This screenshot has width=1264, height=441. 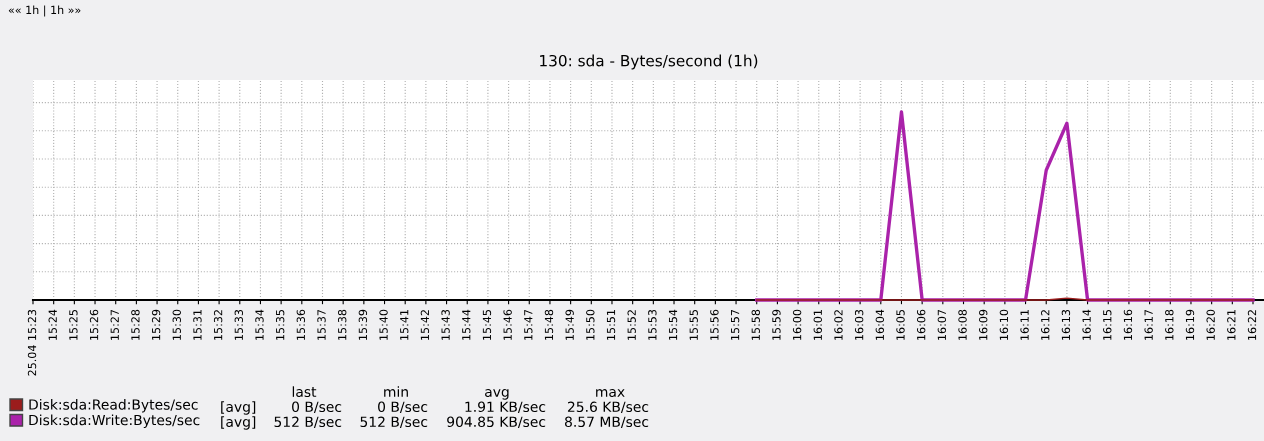 What do you see at coordinates (735, 324) in the screenshot?
I see `x-tick-label: 15:57` at bounding box center [735, 324].